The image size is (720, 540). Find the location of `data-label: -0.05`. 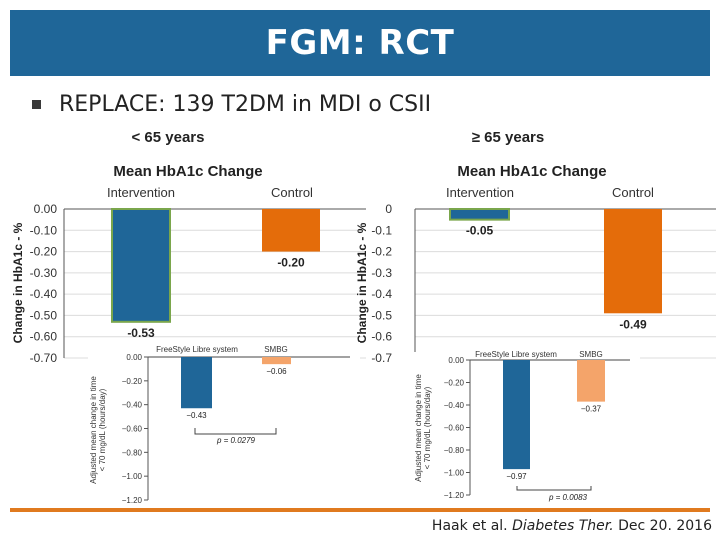

data-label: -0.05 is located at coordinates (480, 231).